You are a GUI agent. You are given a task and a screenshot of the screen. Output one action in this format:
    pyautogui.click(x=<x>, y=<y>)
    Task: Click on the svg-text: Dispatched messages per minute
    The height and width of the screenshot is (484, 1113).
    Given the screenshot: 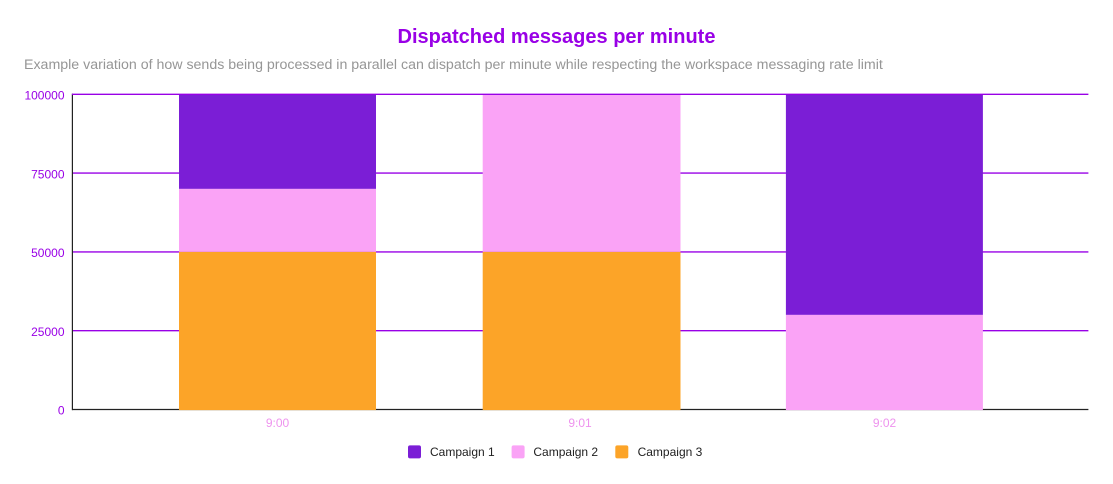 What is the action you would take?
    pyautogui.click(x=557, y=37)
    